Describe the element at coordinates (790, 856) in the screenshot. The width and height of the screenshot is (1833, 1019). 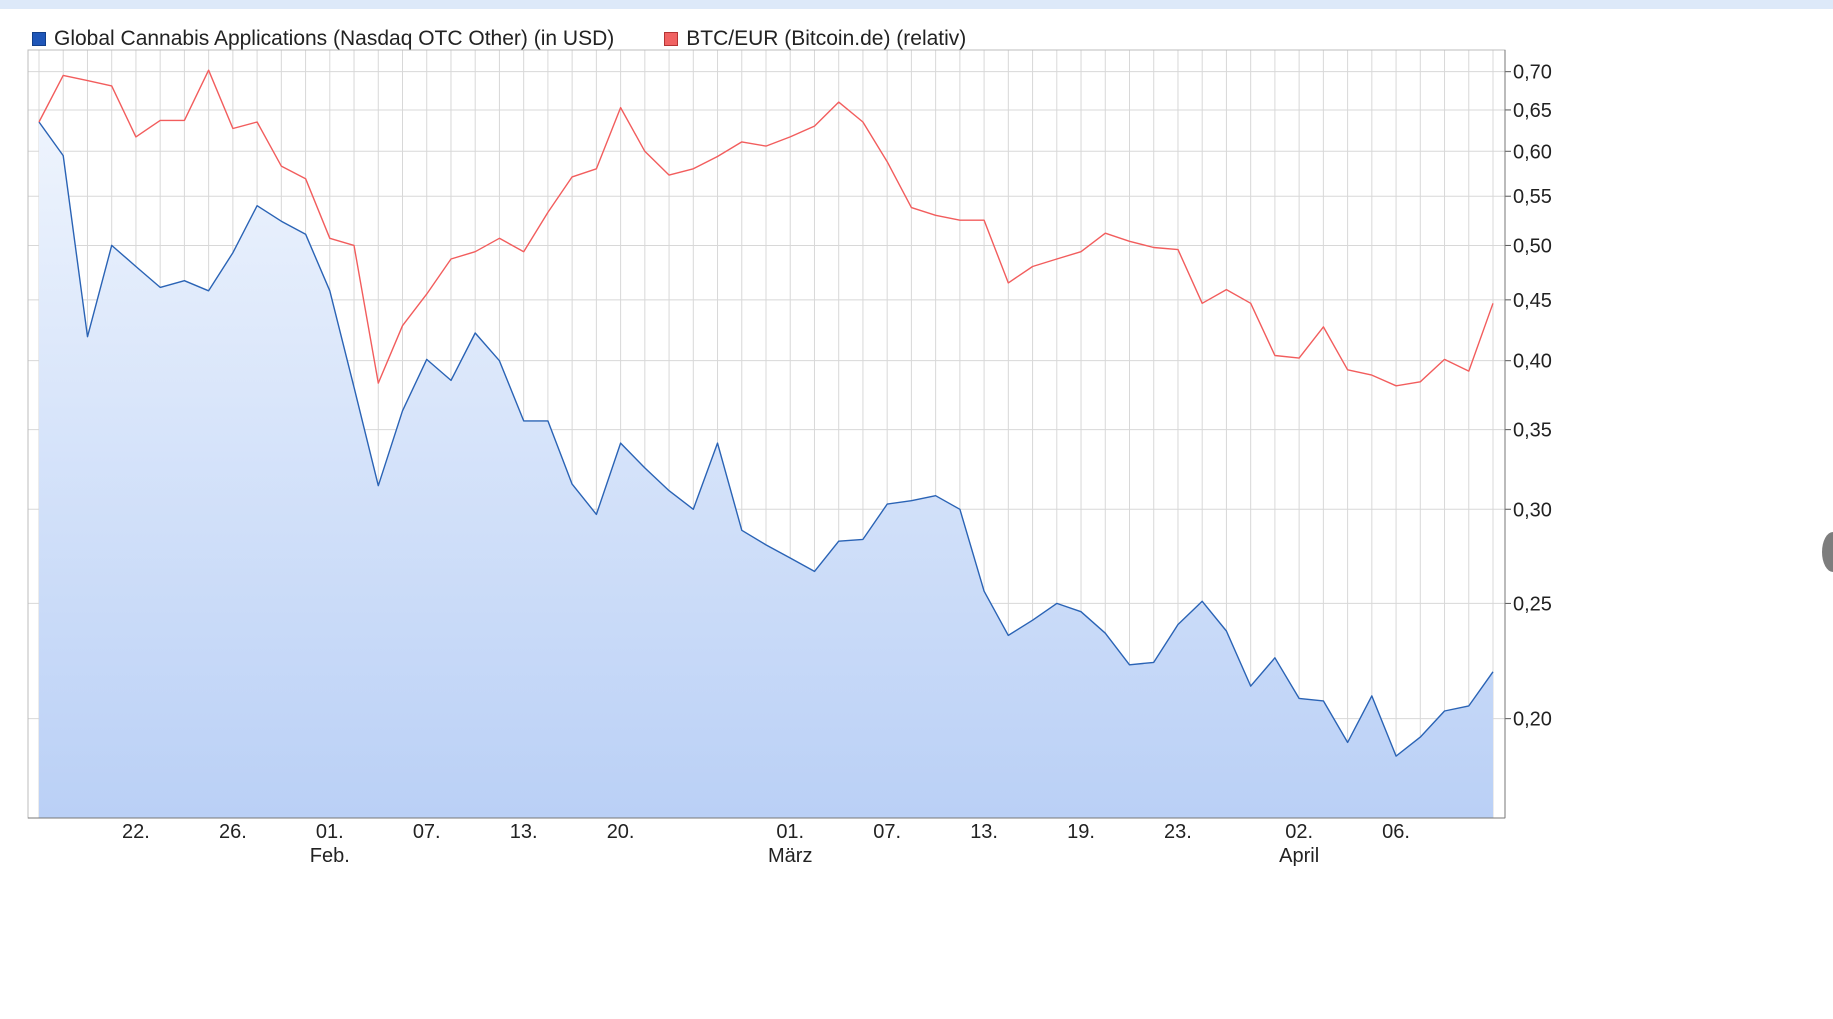
I see `x-month-label: März` at that location.